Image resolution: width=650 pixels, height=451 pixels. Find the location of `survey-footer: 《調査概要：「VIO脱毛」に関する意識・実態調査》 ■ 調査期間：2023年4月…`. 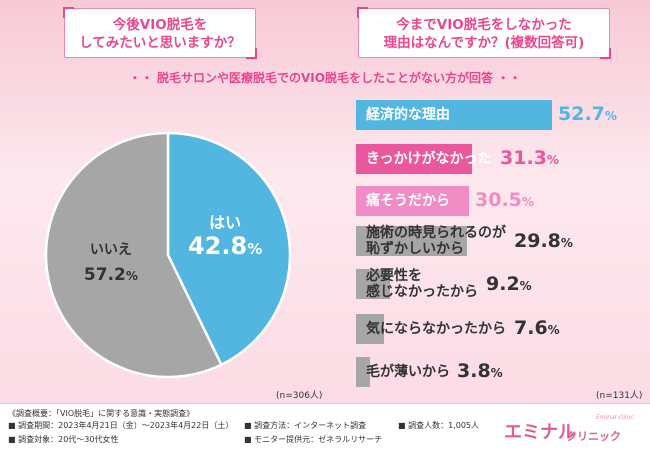

survey-footer: 《調査概要：「VIO脱毛」に関する意識・実態調査》 ■ 調査期間：2023年4月… is located at coordinates (325, 427).